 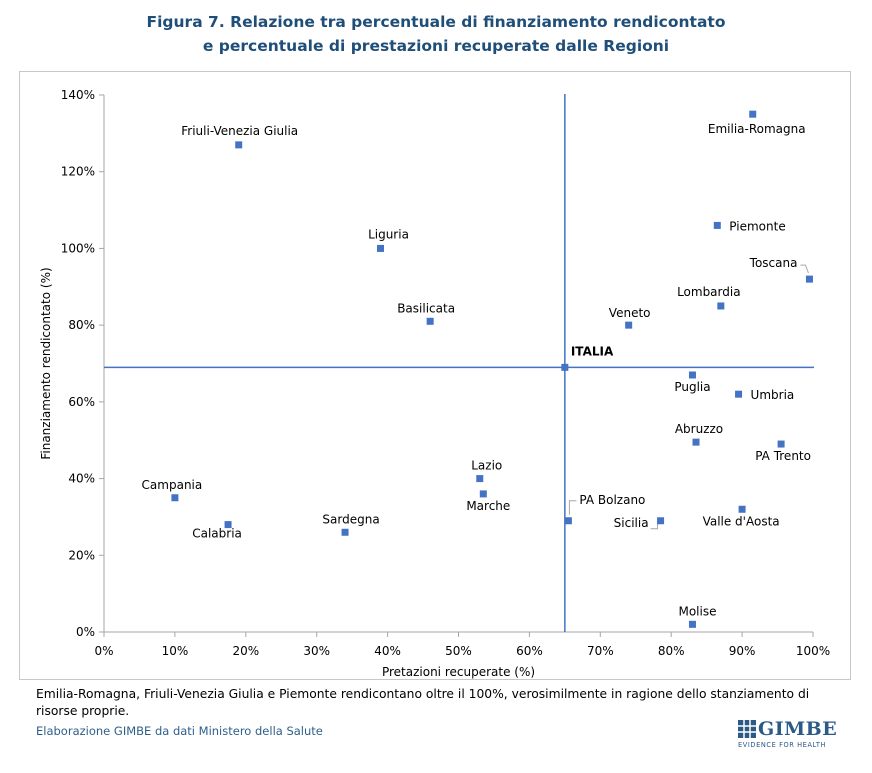 I want to click on y-tick-label: 40%, so click(x=81, y=479).